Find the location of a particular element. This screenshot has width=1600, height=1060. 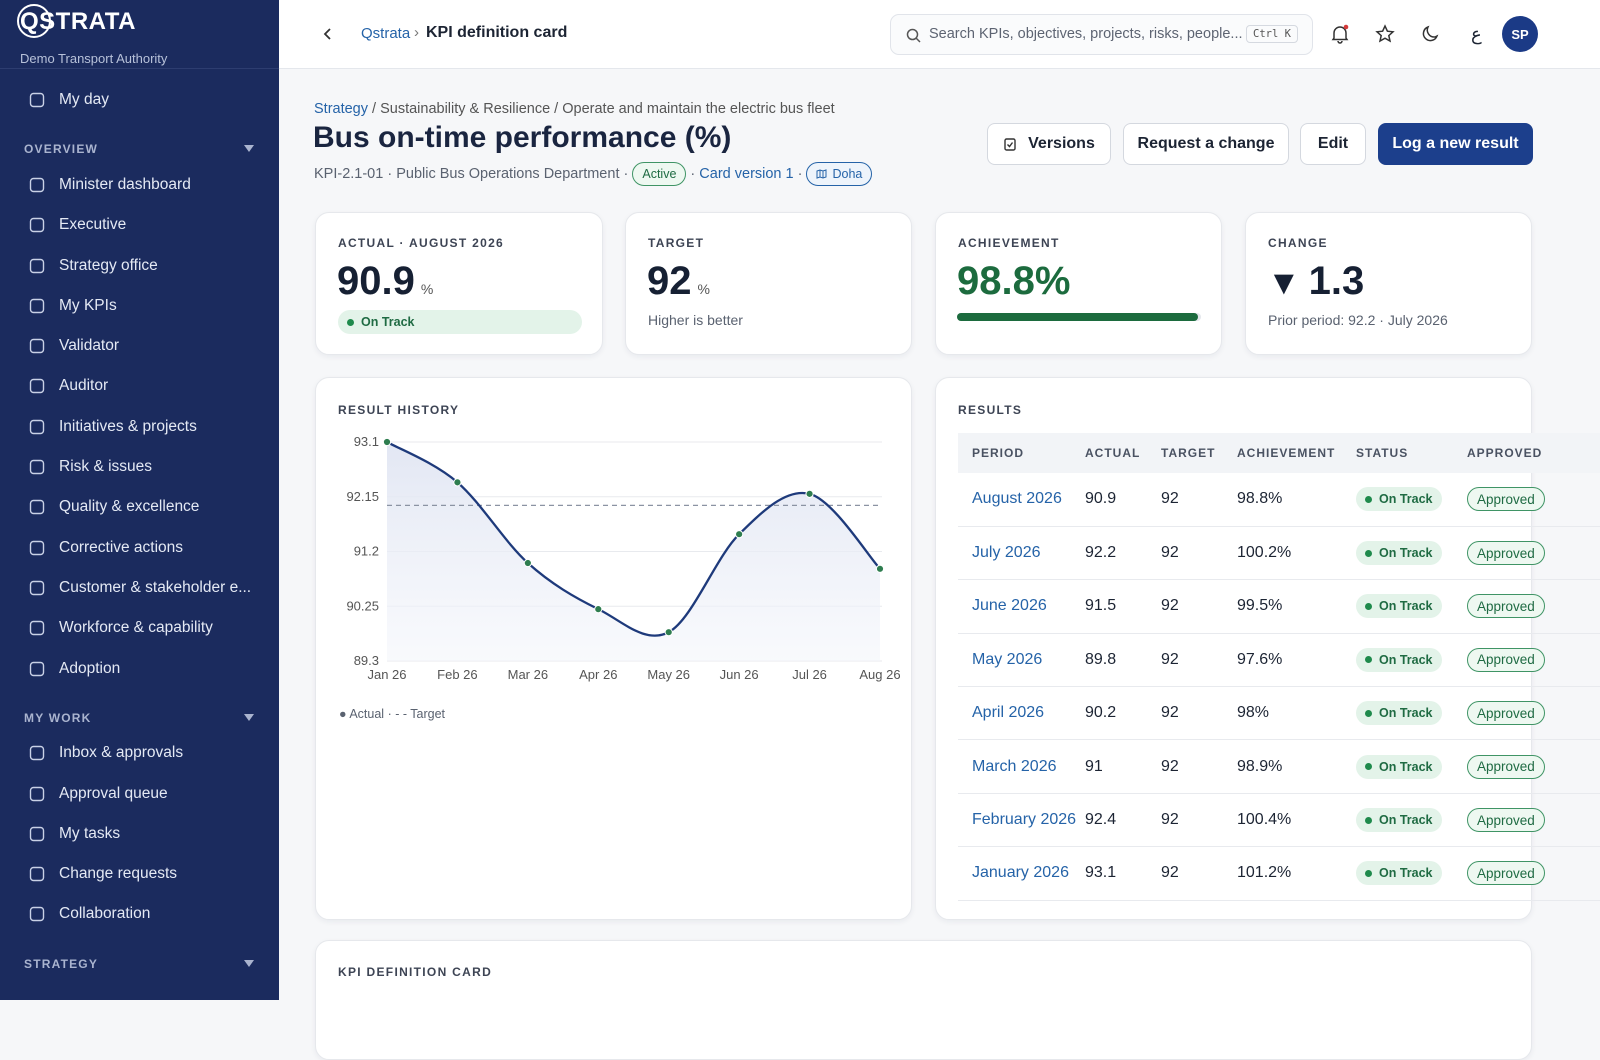

versions-button: Versions is located at coordinates (1049, 144).